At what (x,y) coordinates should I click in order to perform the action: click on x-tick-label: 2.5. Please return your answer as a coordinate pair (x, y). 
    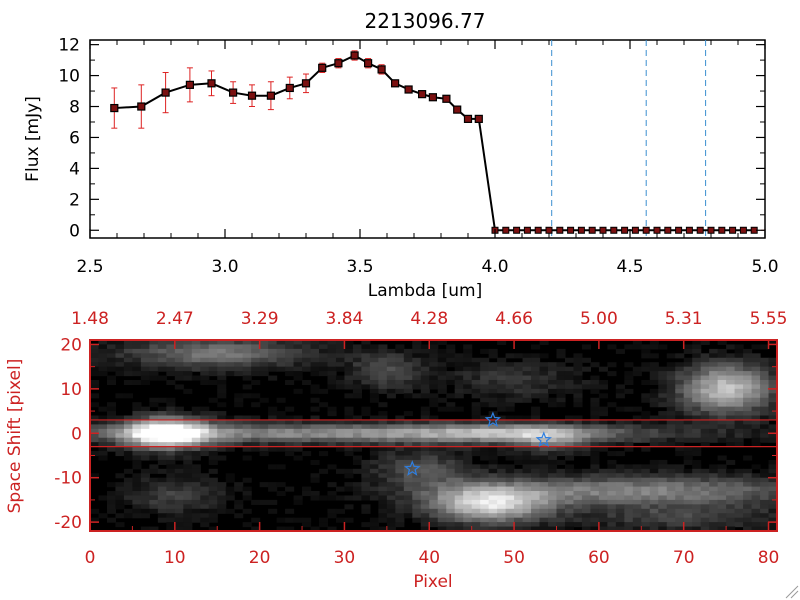
    Looking at the image, I should click on (89, 267).